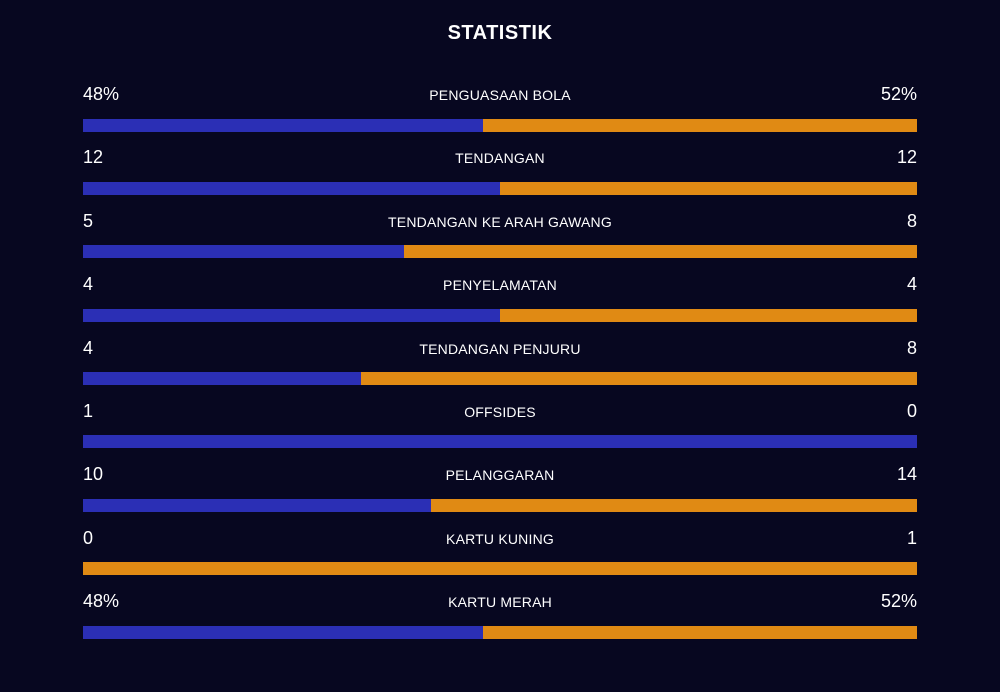  I want to click on stat-row: 4 TENDANGAN PENJURU 8, so click(500, 365).